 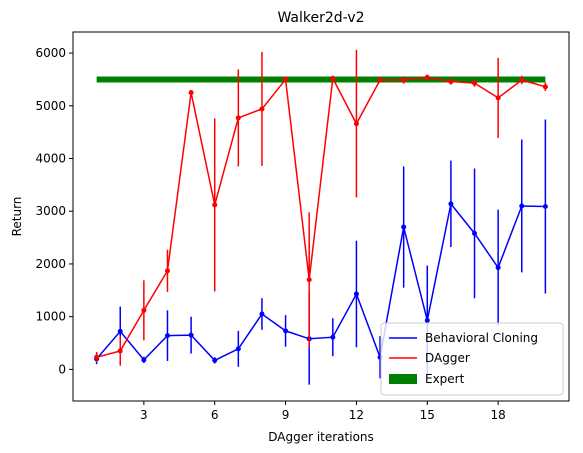 I want to click on x-tick-label: 15, so click(x=427, y=415).